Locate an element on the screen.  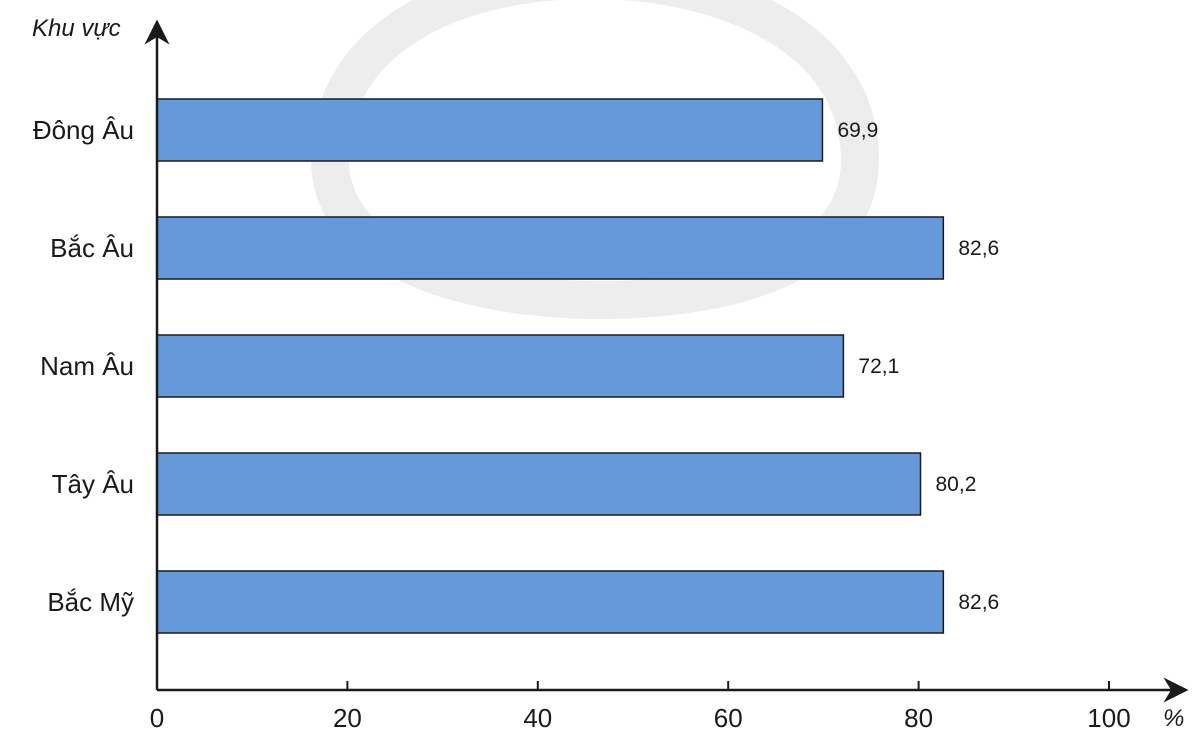
x-tick-label: 60 is located at coordinates (728, 718).